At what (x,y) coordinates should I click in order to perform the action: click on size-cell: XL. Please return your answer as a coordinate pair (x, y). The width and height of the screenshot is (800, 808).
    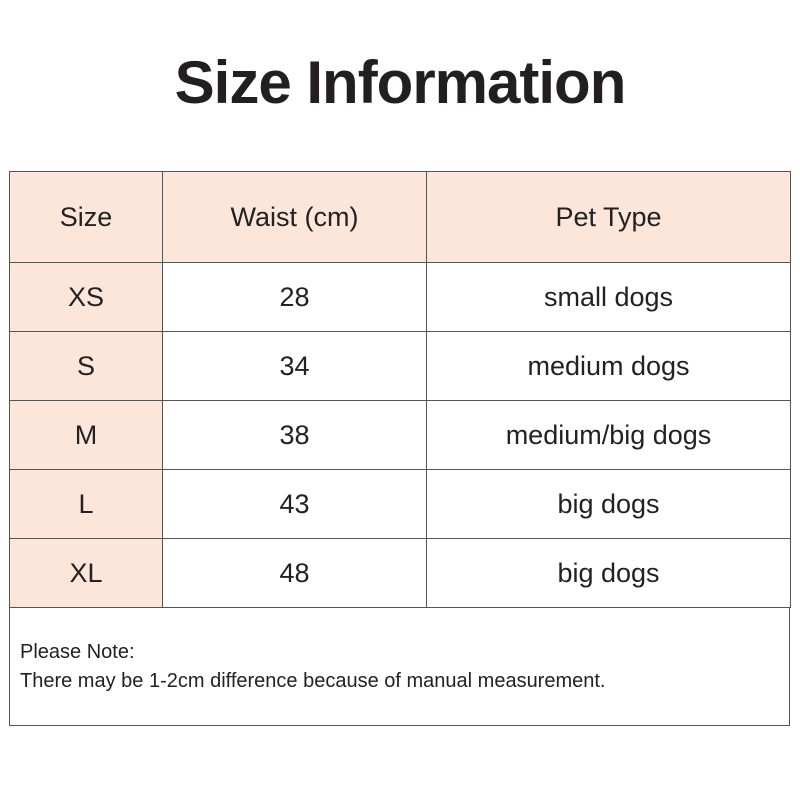
    Looking at the image, I should click on (86, 573).